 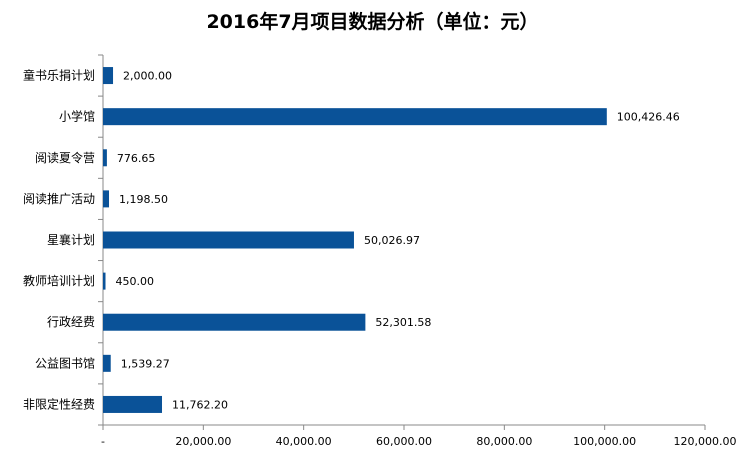 What do you see at coordinates (71, 322) in the screenshot?
I see `category-label: 行政经费` at bounding box center [71, 322].